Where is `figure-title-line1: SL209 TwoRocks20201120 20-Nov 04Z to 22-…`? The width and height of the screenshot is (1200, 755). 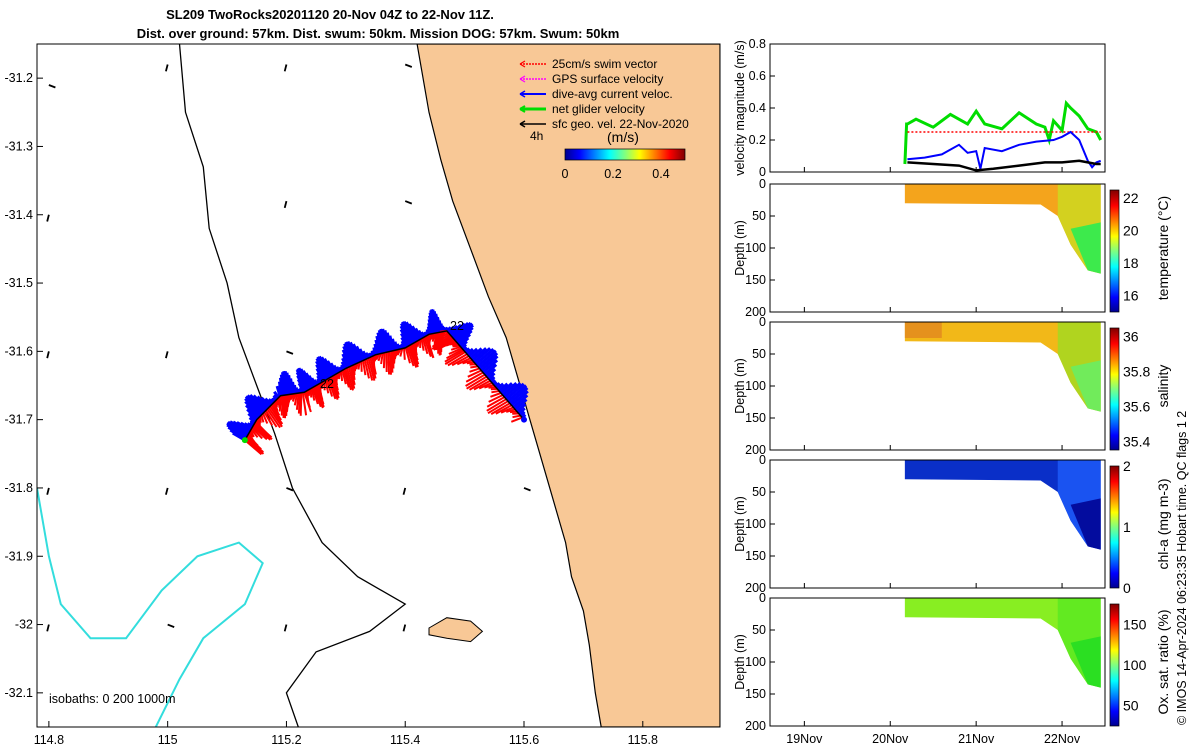
figure-title-line1: SL209 TwoRocks20201120 20-Nov 04Z to 22-… is located at coordinates (330, 14).